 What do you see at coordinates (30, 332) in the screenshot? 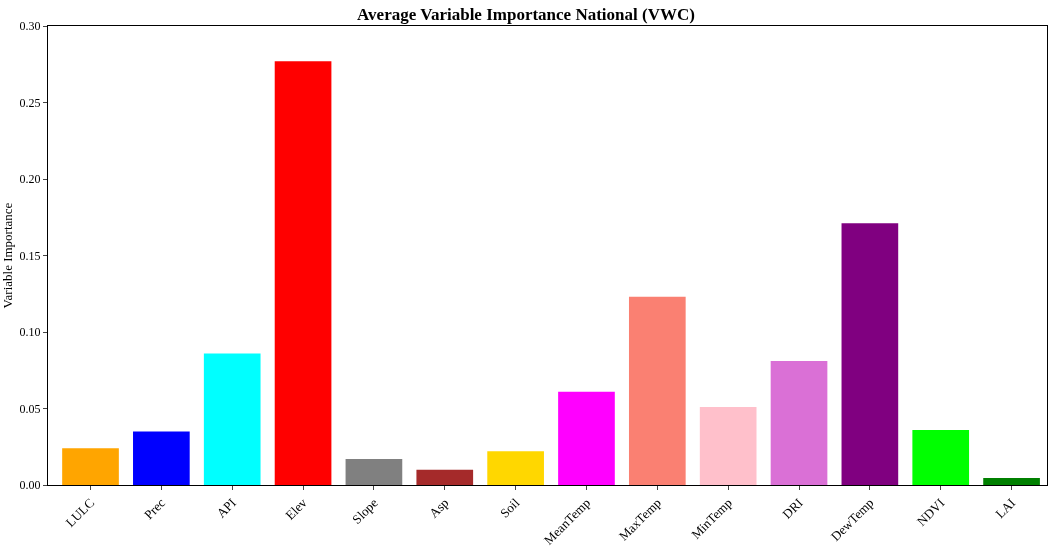
I see `y-tick-label: 0.10` at bounding box center [30, 332].